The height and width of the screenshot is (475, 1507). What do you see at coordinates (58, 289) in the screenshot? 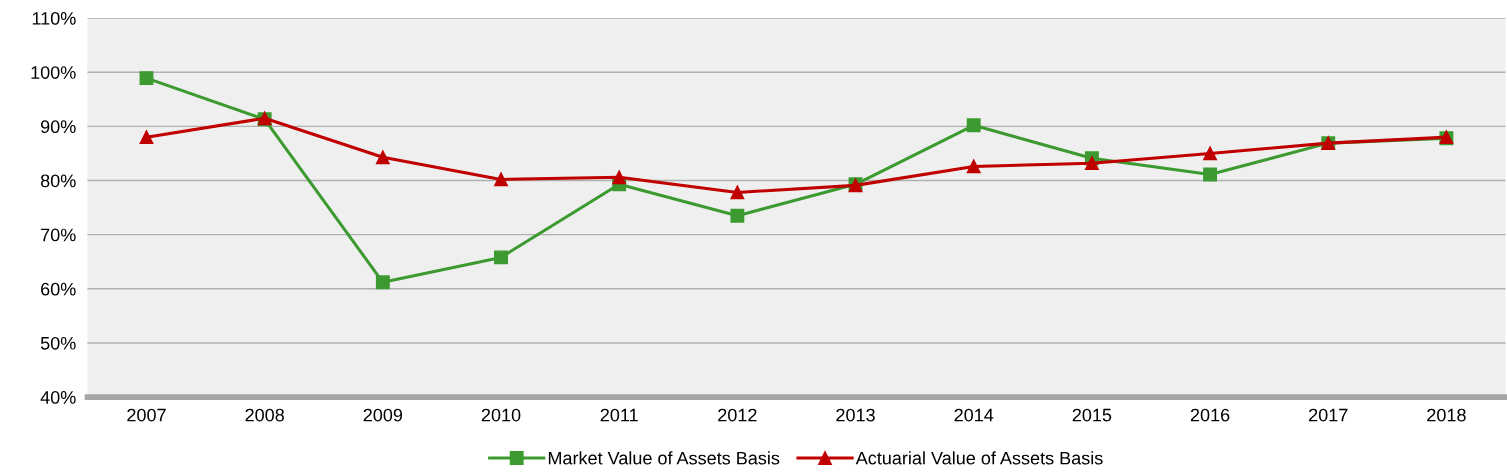
I see `y-tick-label: 60%` at bounding box center [58, 289].